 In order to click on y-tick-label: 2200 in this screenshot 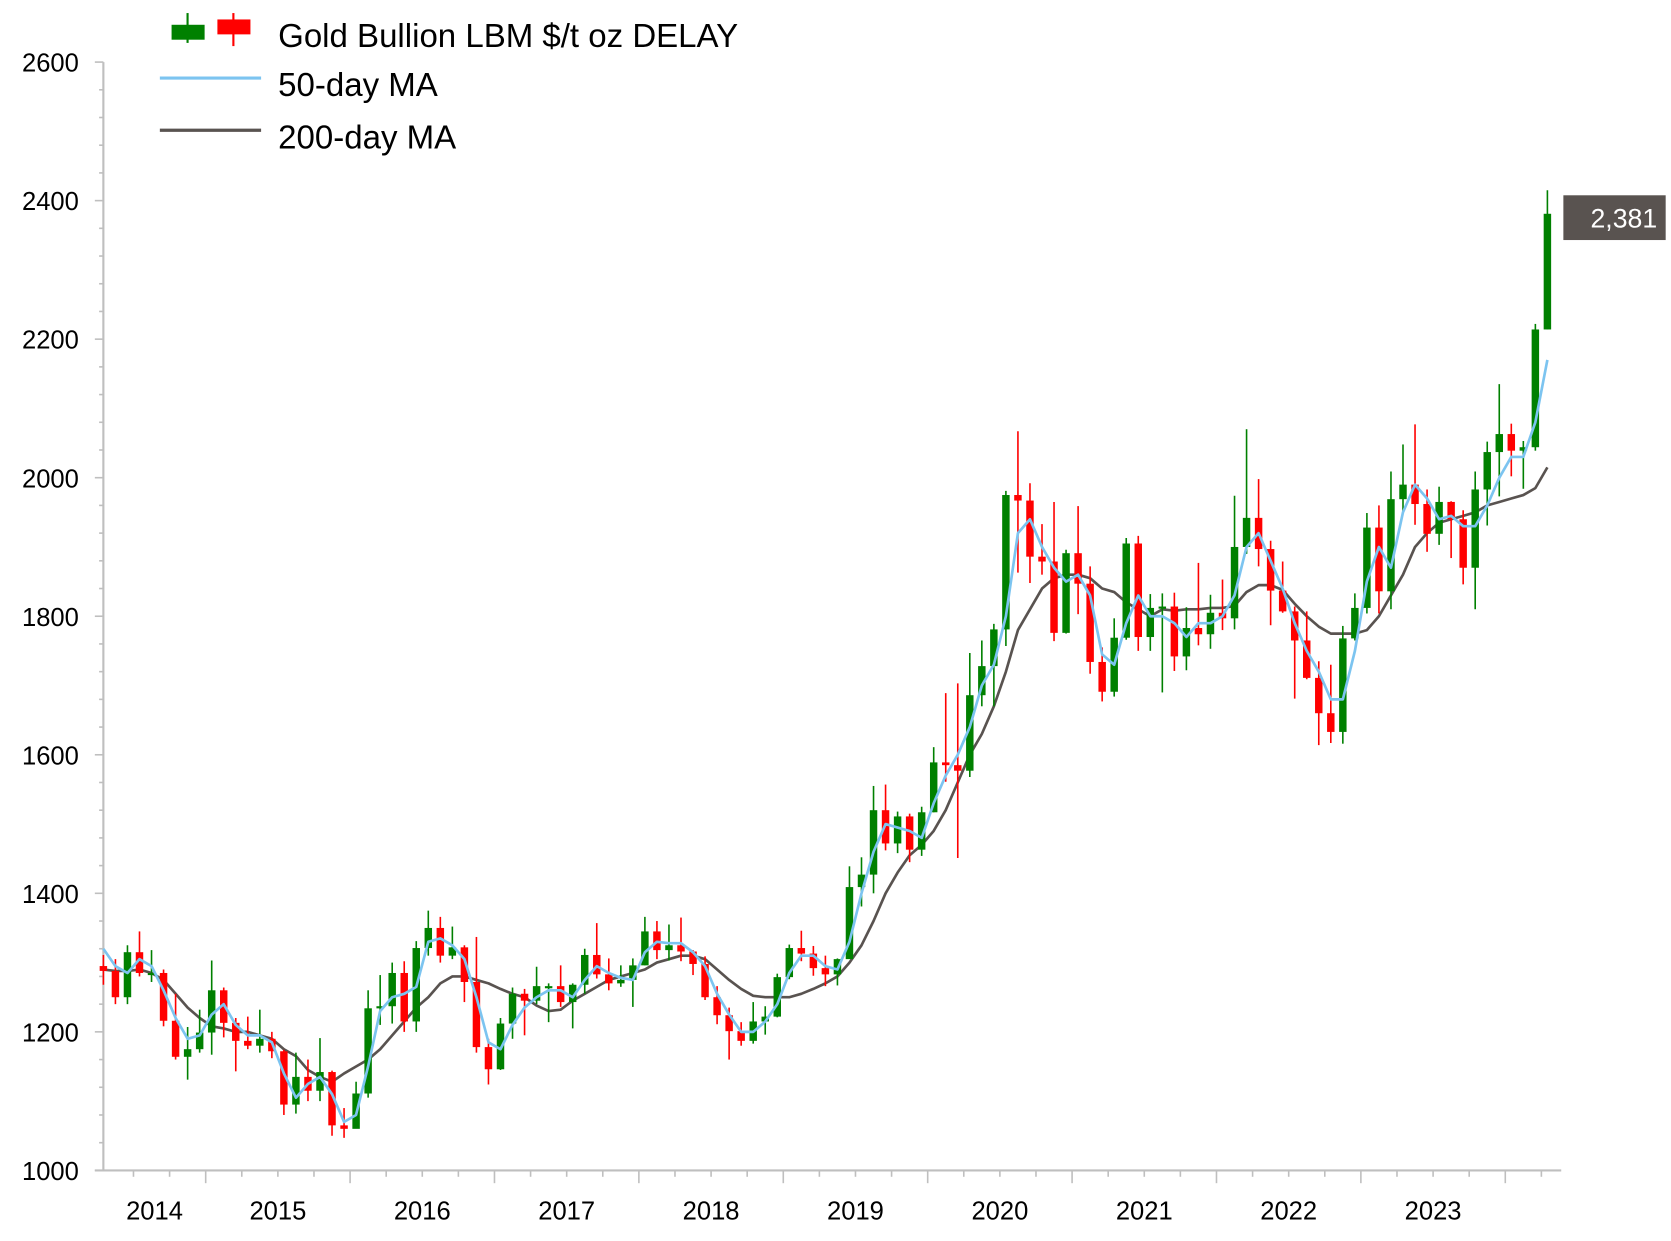, I will do `click(50, 341)`.